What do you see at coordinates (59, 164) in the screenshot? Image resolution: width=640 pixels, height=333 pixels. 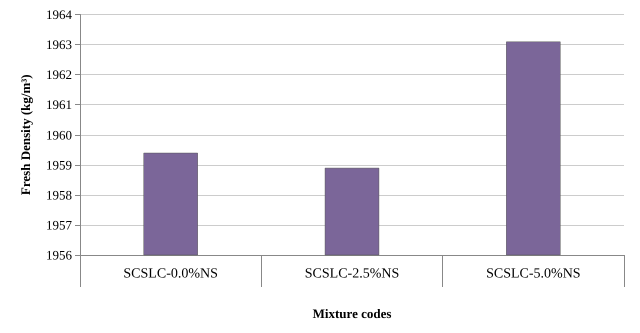 I see `y-tick-label: 1959` at bounding box center [59, 164].